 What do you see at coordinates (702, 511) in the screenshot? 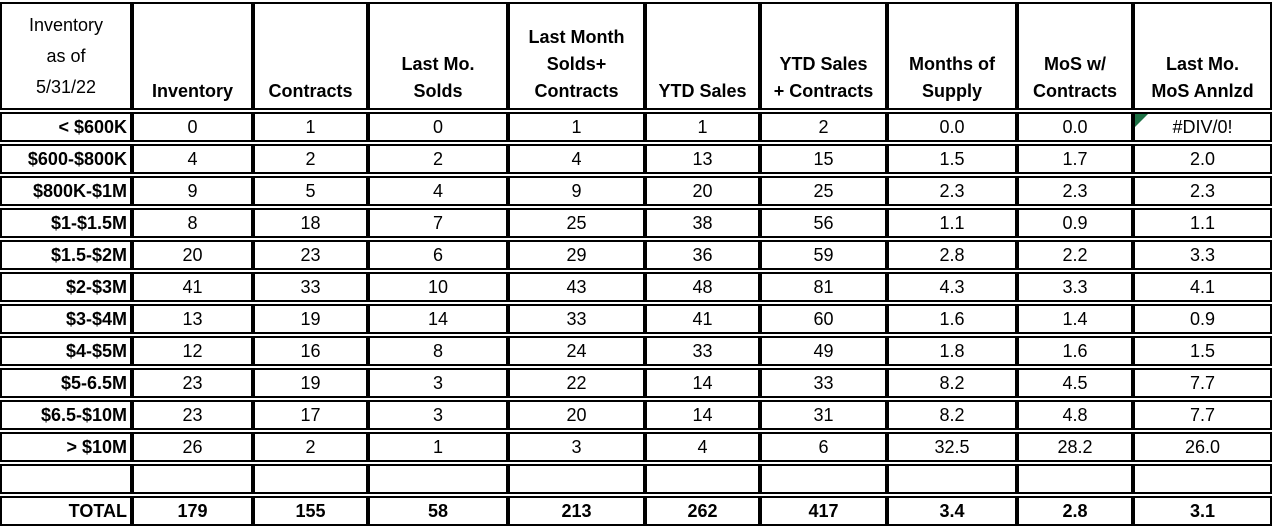
I see `total-value-cell: 262` at bounding box center [702, 511].